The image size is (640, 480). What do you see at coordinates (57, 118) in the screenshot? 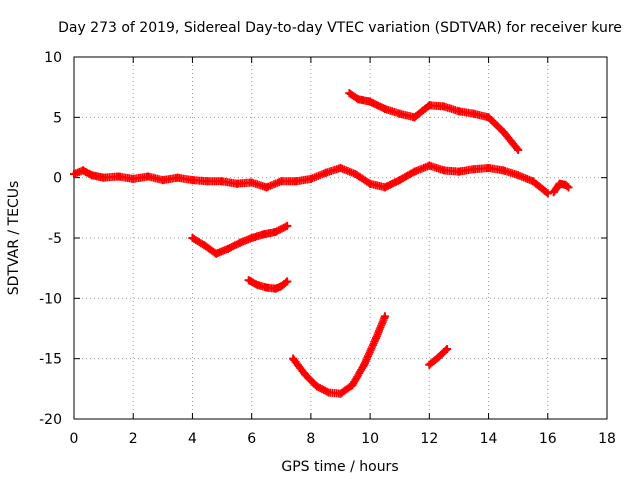
I see `y-tick-label: 5` at bounding box center [57, 118].